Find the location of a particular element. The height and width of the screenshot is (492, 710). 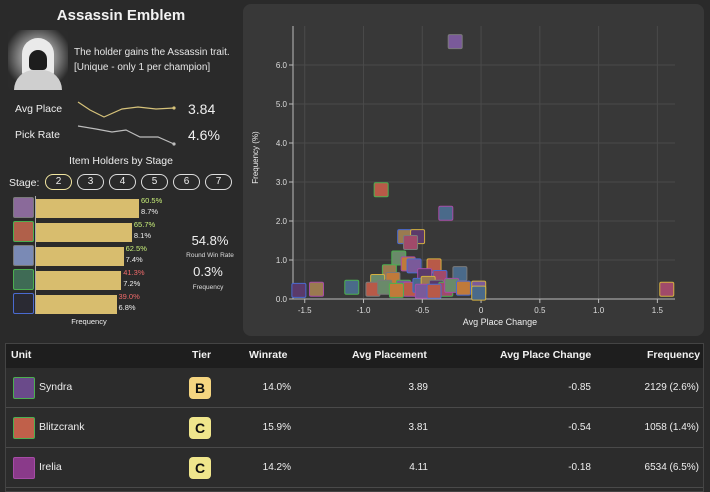

x-tick-label: 0.5 is located at coordinates (540, 310).